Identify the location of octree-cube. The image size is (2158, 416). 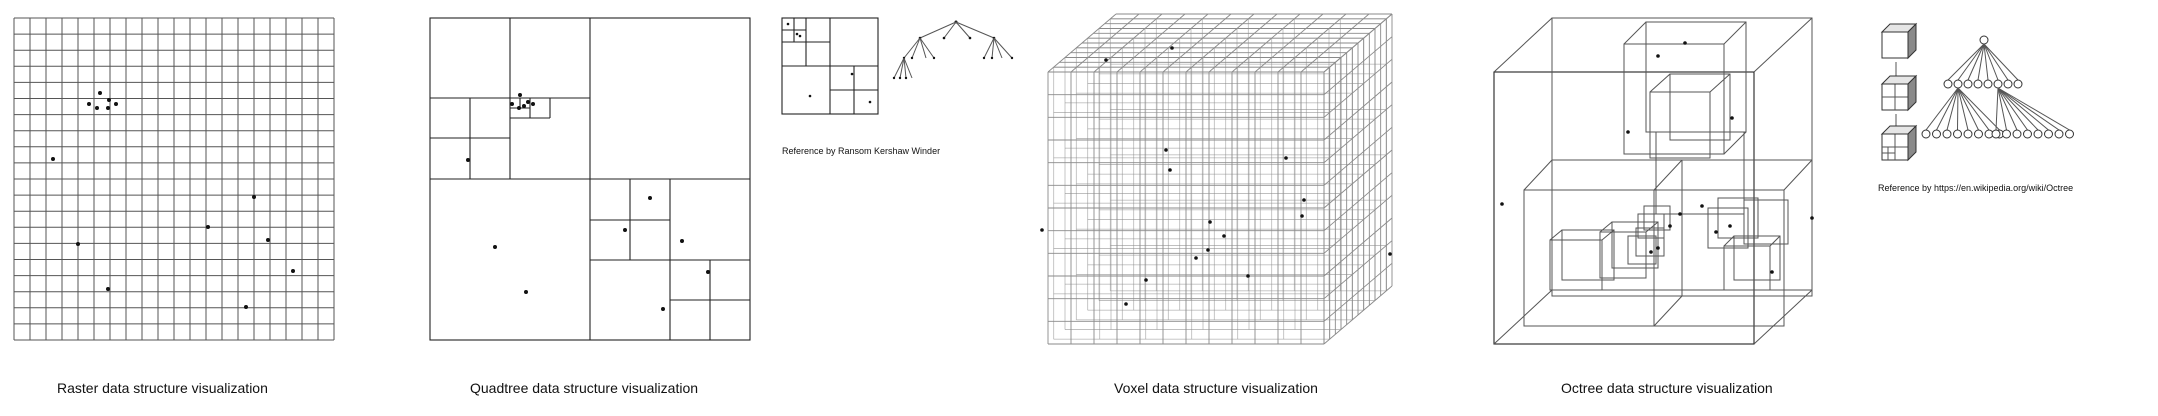
(1653, 181).